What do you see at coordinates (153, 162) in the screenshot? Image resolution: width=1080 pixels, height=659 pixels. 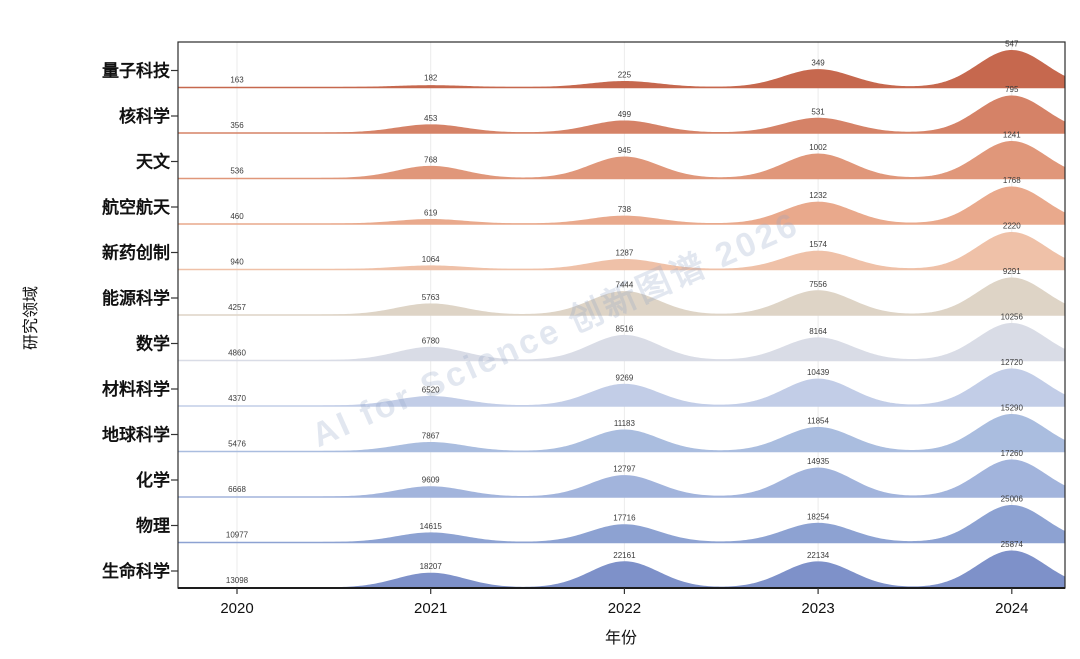 I see `y-tick-label: 天文` at bounding box center [153, 162].